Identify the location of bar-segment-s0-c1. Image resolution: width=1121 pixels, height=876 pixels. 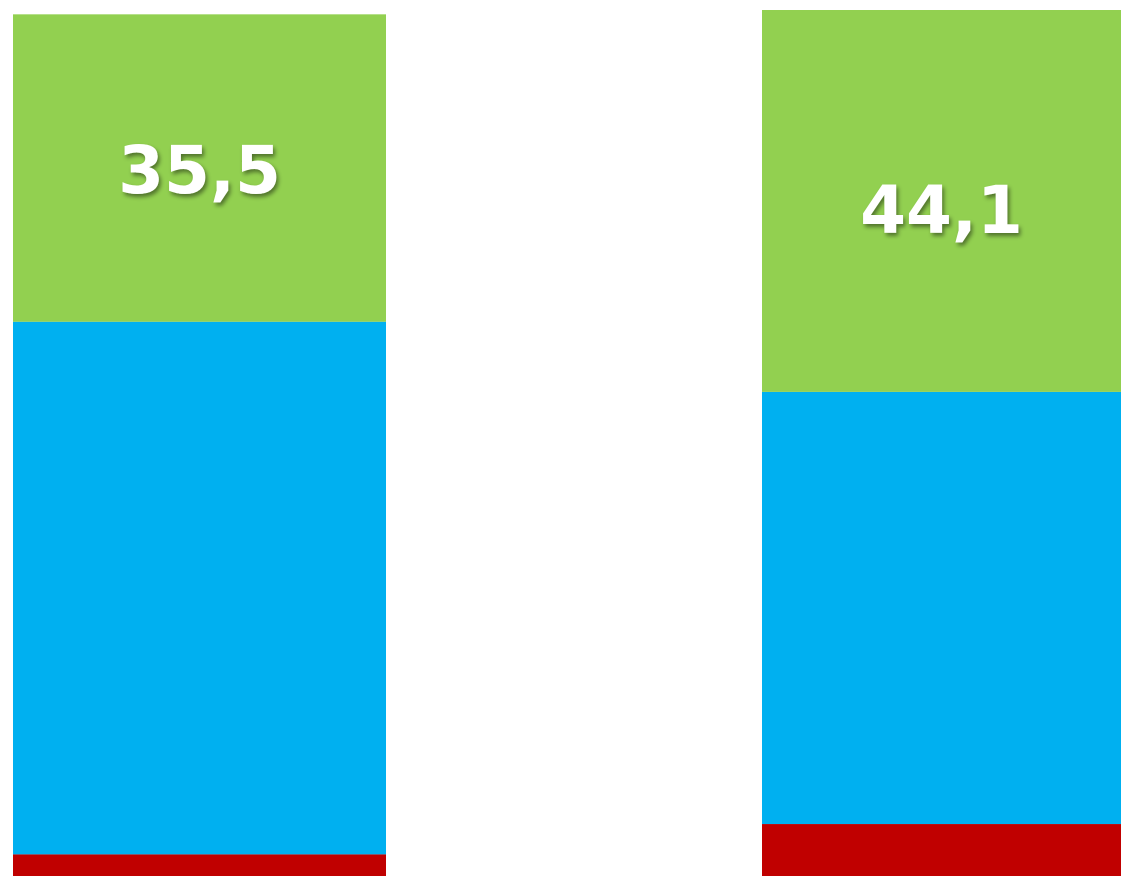
(941, 850).